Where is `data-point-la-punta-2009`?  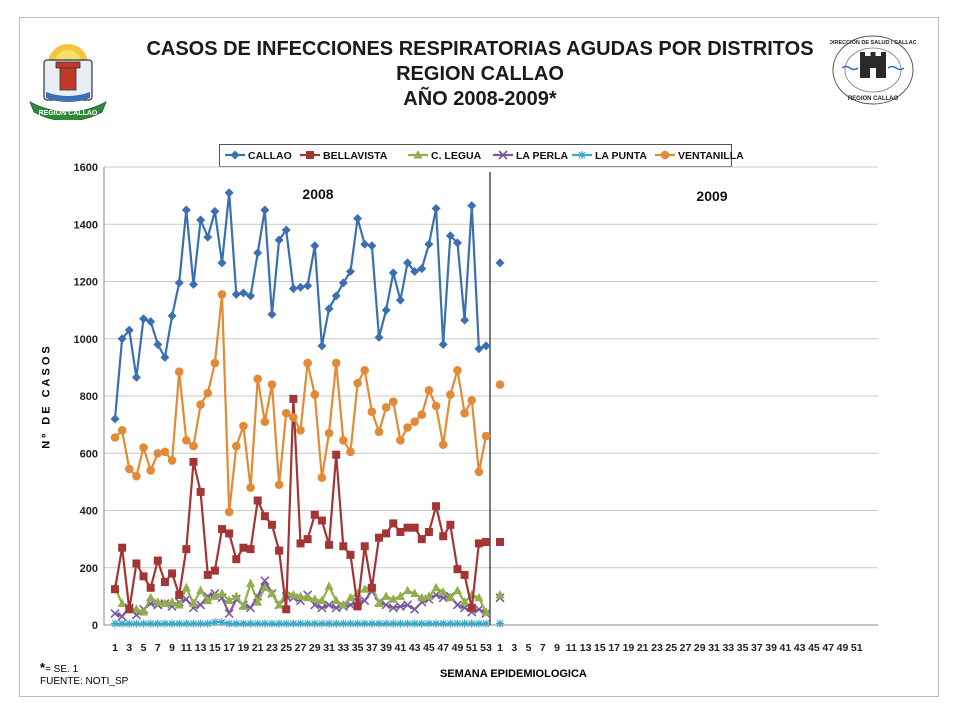
data-point-la-punta-2009 is located at coordinates (500, 623).